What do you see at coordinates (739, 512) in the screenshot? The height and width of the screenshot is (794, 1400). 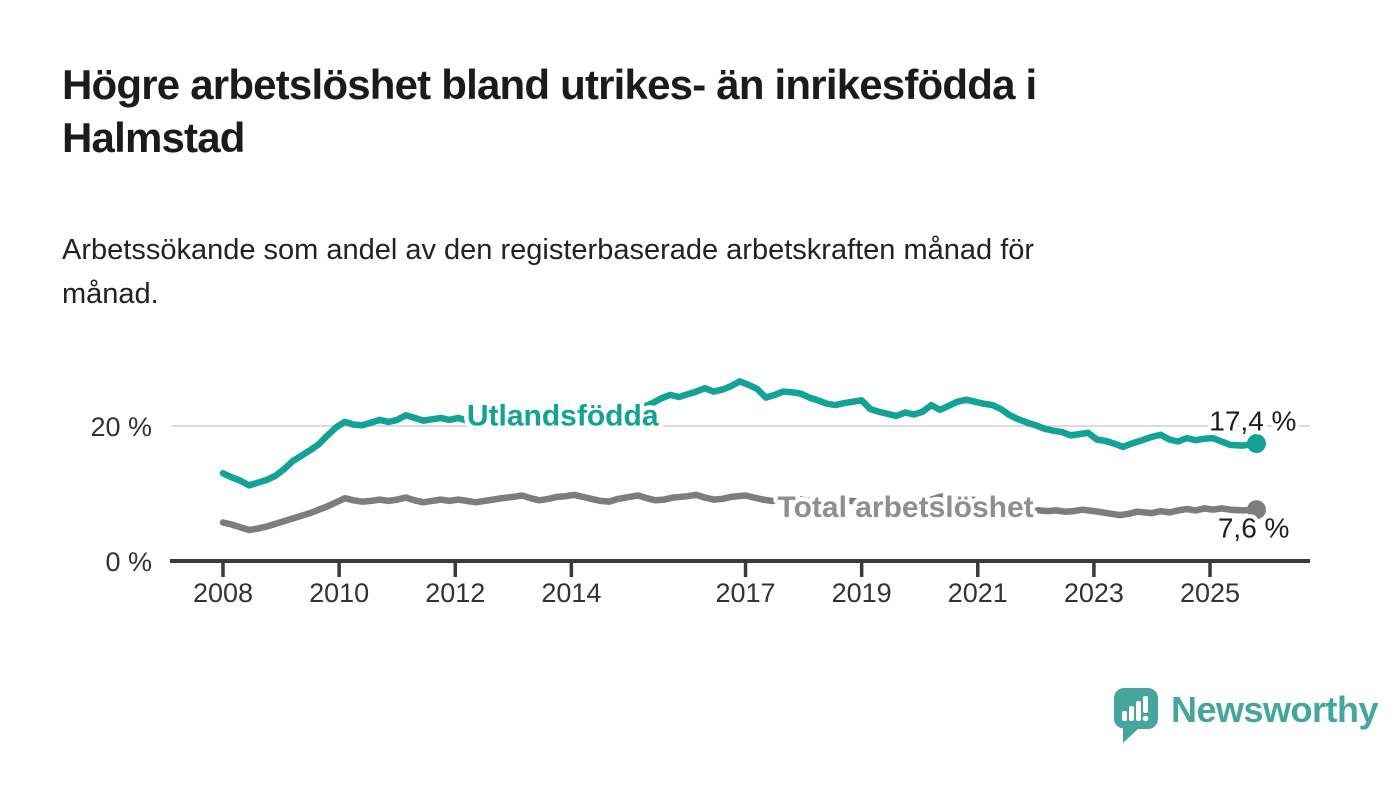 I see `series-line-total` at bounding box center [739, 512].